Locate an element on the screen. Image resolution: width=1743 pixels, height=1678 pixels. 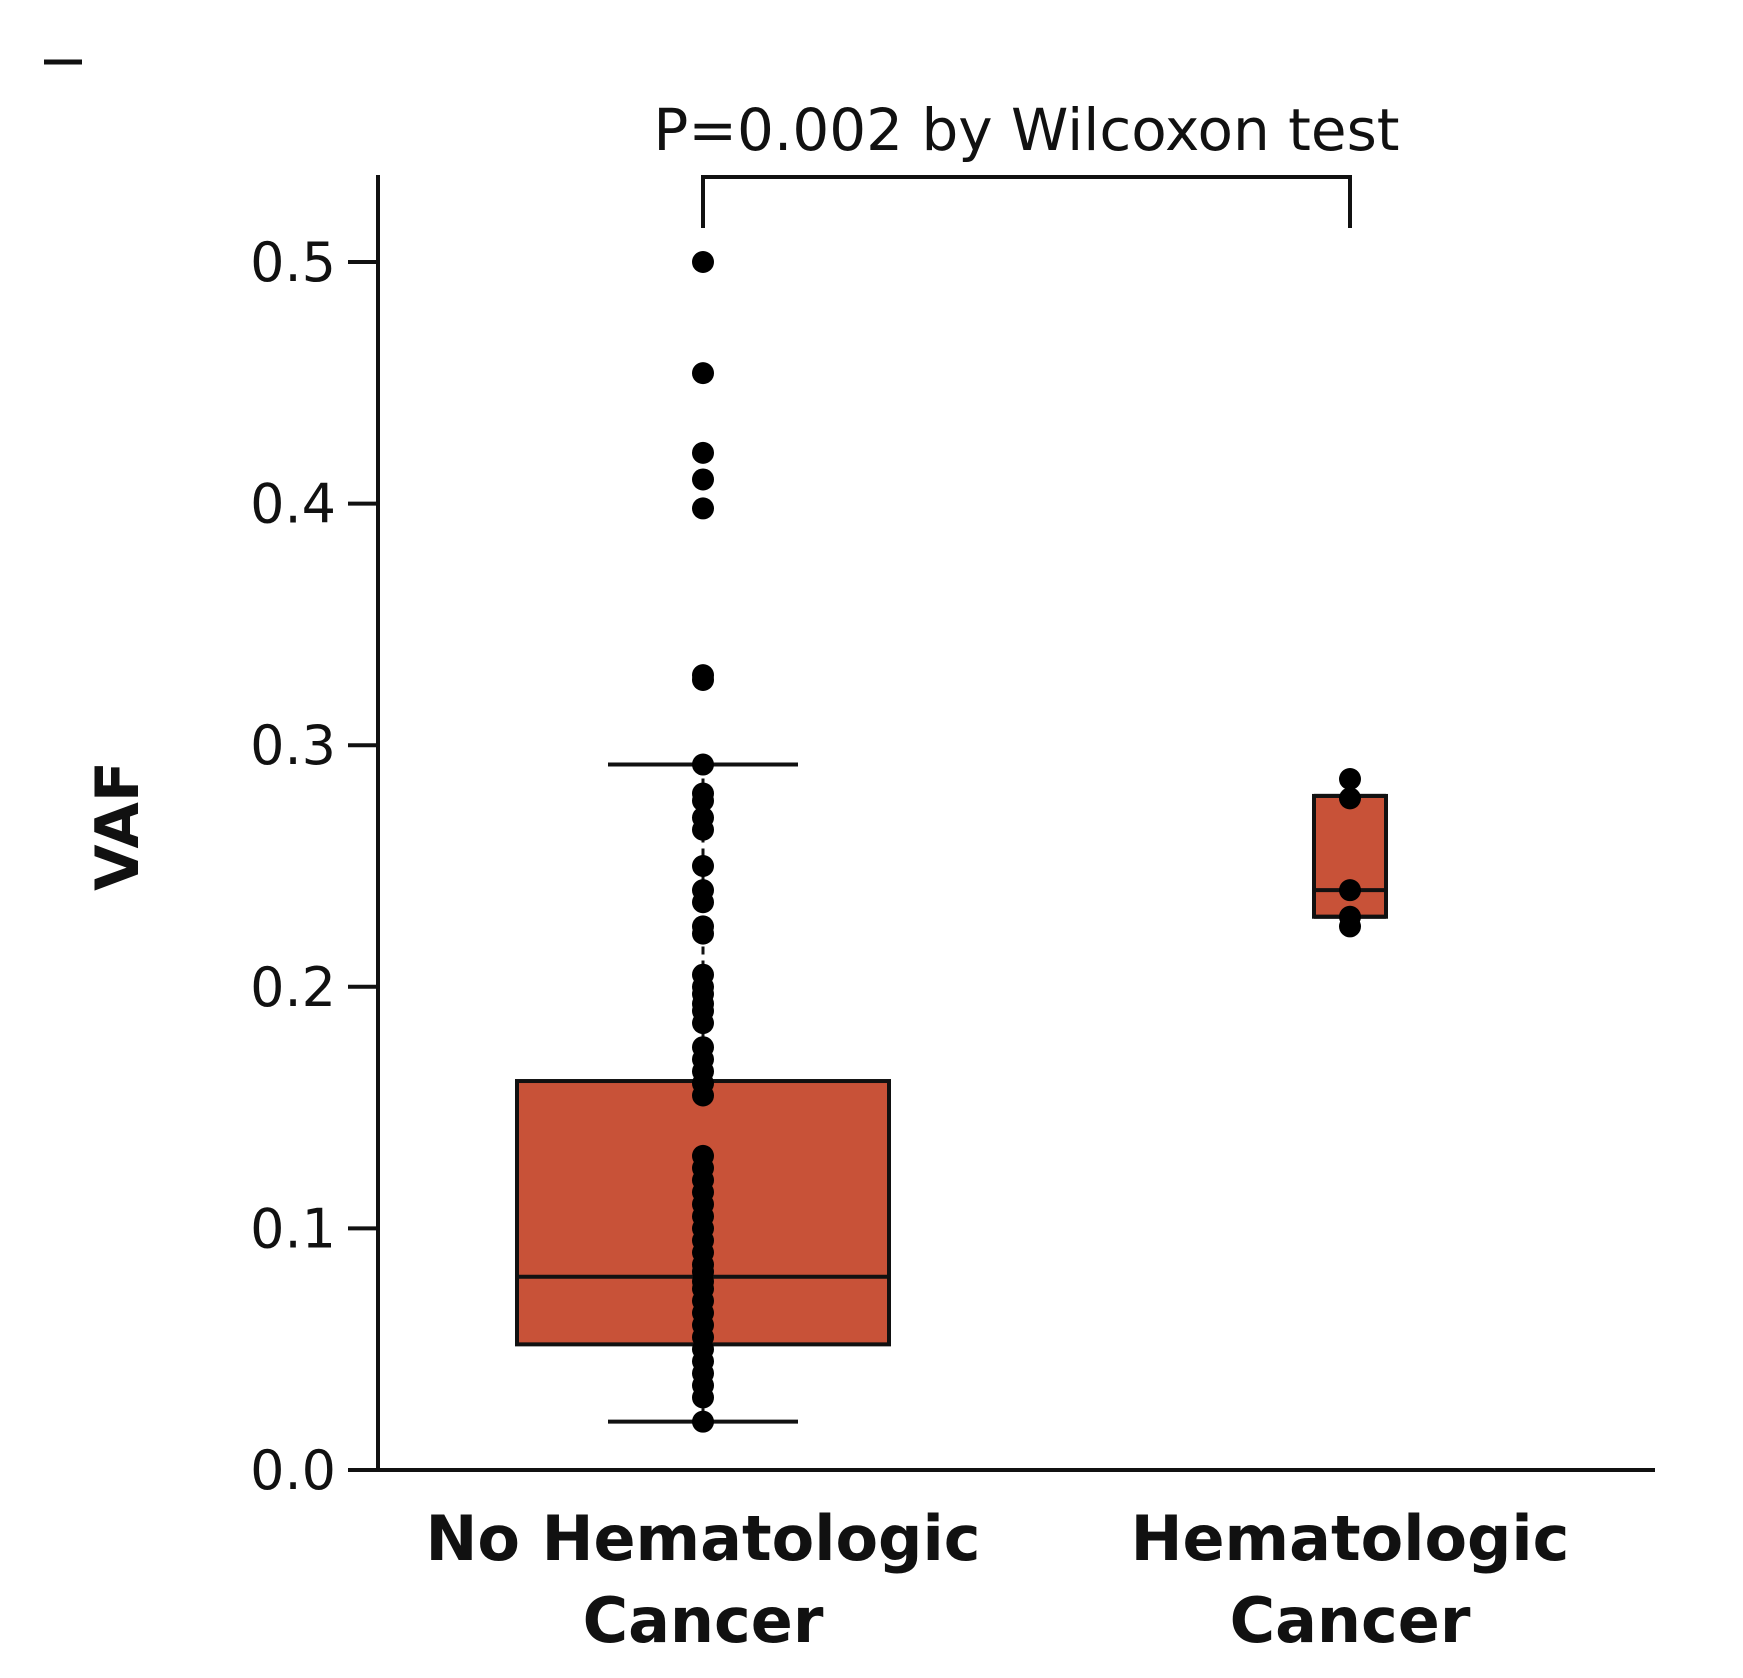
y-axis-title: VAF is located at coordinates (118, 826).